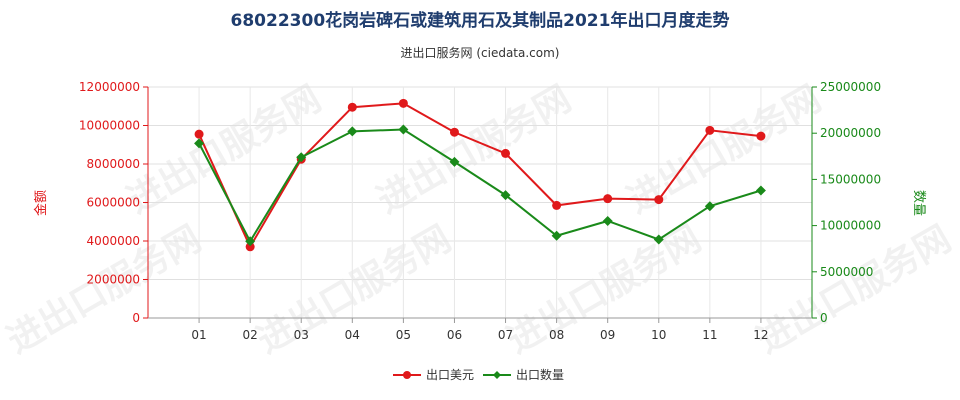 This screenshot has width=960, height=400. What do you see at coordinates (540, 374) in the screenshot?
I see `legend-label: 出口数量` at bounding box center [540, 374].